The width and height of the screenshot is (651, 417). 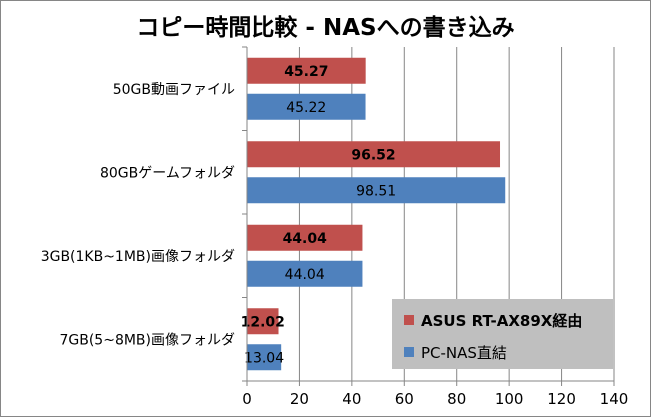 What do you see at coordinates (167, 173) in the screenshot?
I see `category-label: 80GBゲームフォルダ` at bounding box center [167, 173].